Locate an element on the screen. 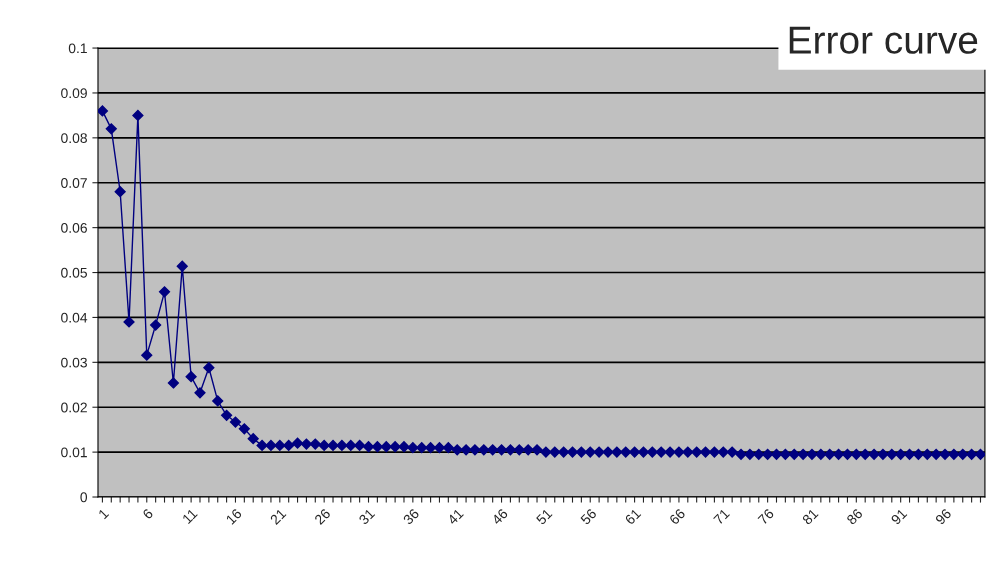  x-tick-label: 21 is located at coordinates (278, 516).